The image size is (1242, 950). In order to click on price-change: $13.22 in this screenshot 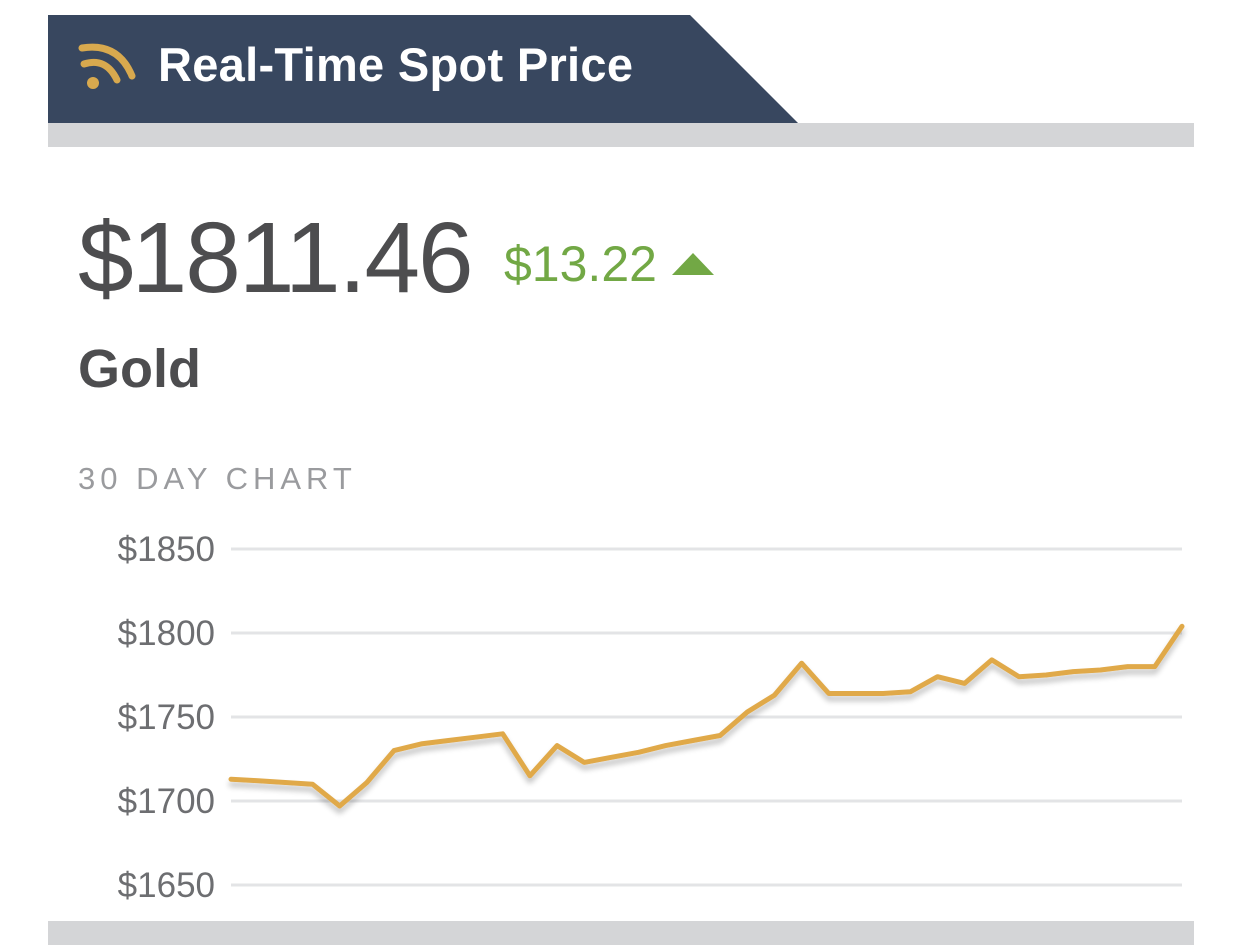, I will do `click(580, 264)`.